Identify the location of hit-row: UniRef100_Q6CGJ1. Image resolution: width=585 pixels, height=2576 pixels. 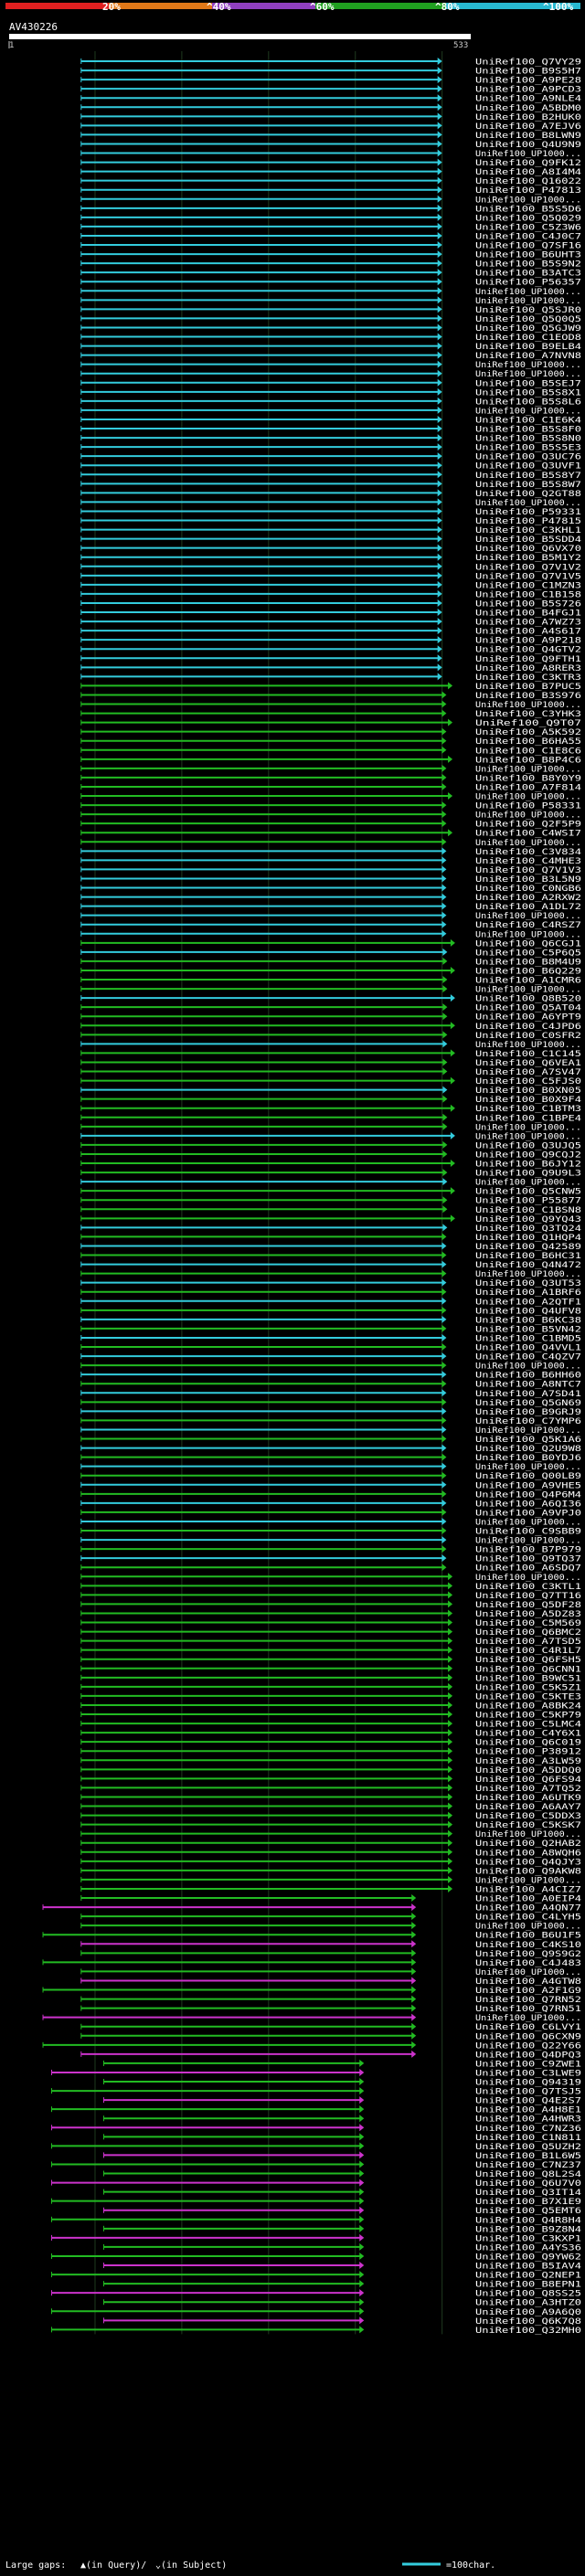
(330, 943).